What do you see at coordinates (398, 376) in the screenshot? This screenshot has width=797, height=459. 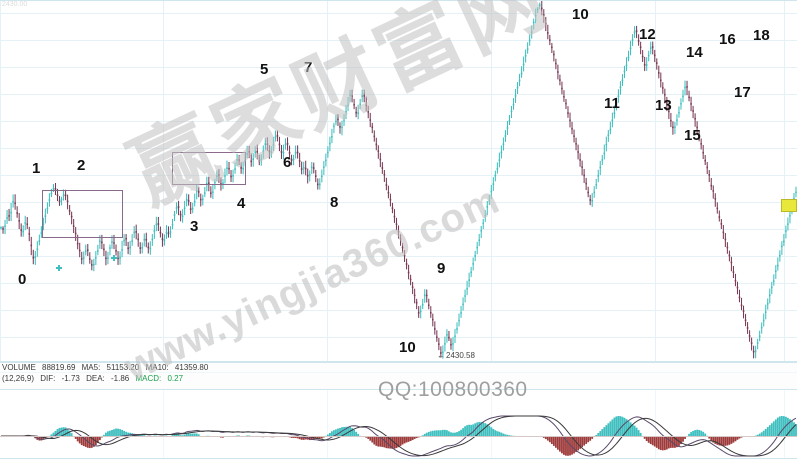 I see `indicator-readout-panel` at bounding box center [398, 376].